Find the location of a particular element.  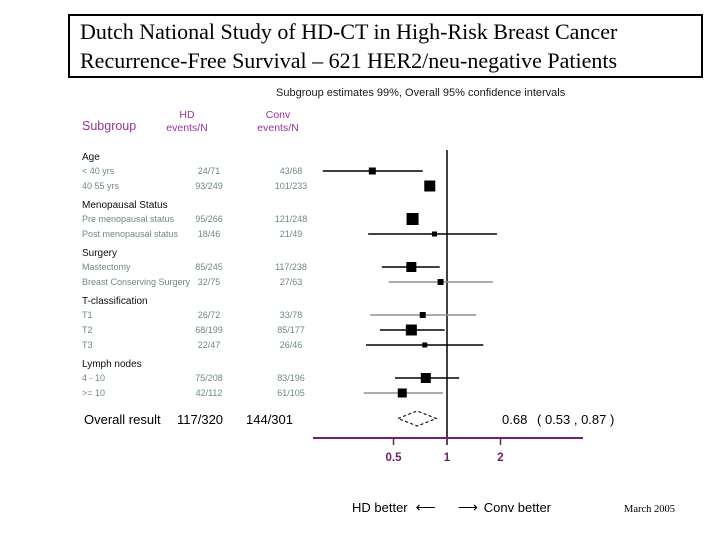

hd-better-label: HD better is located at coordinates (380, 507).